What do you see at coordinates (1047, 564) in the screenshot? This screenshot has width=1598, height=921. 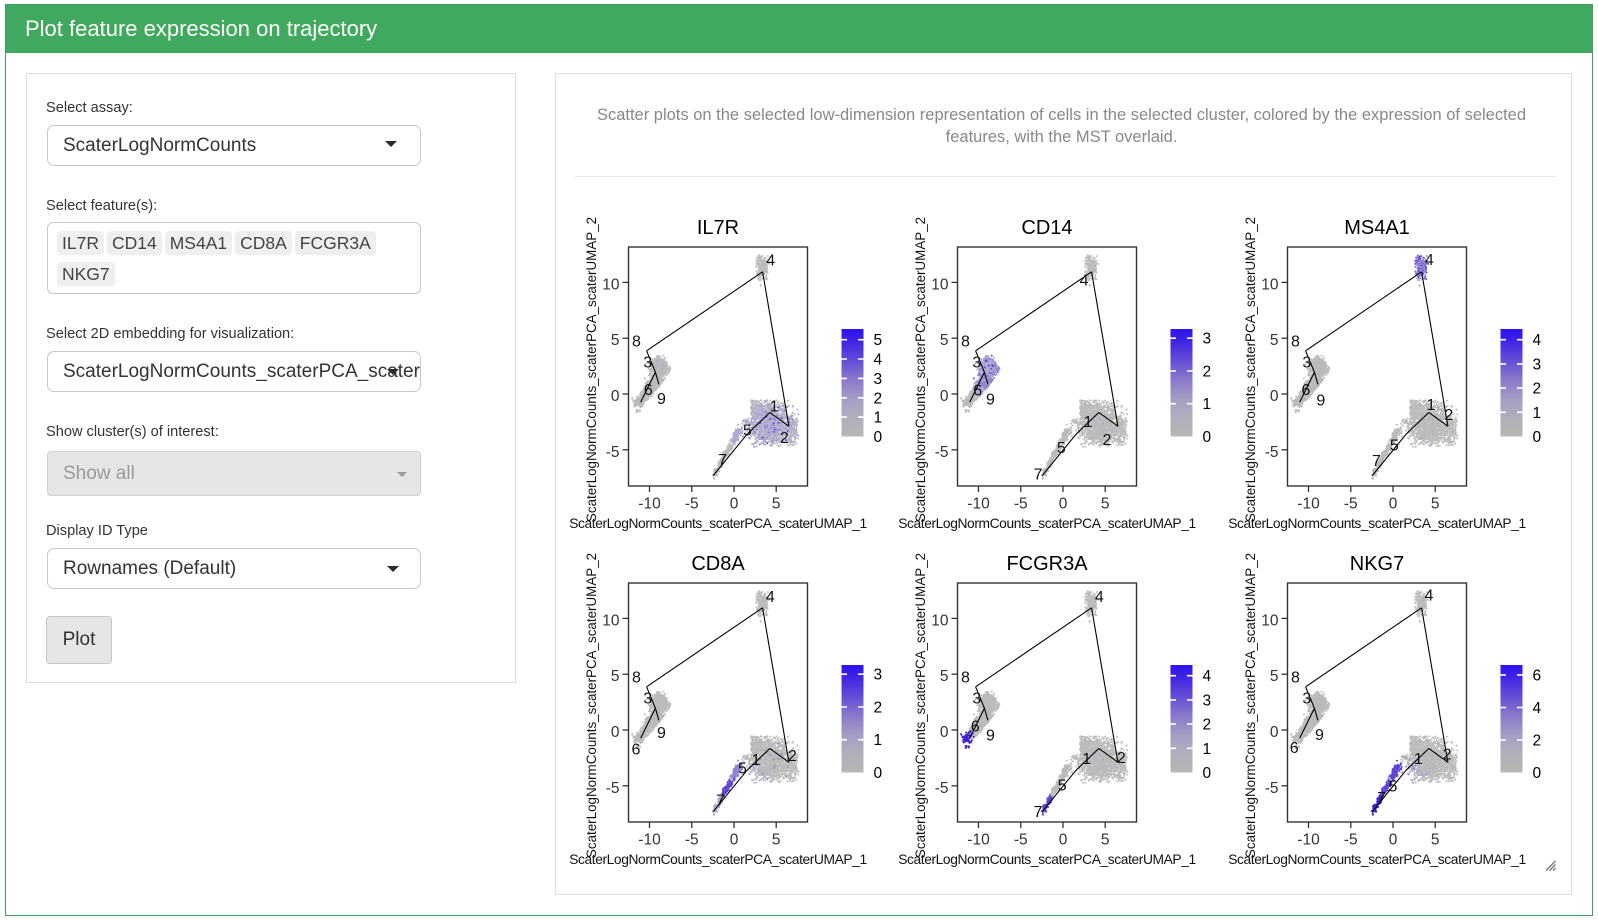 I see `svg-text: FCGR3A` at bounding box center [1047, 564].